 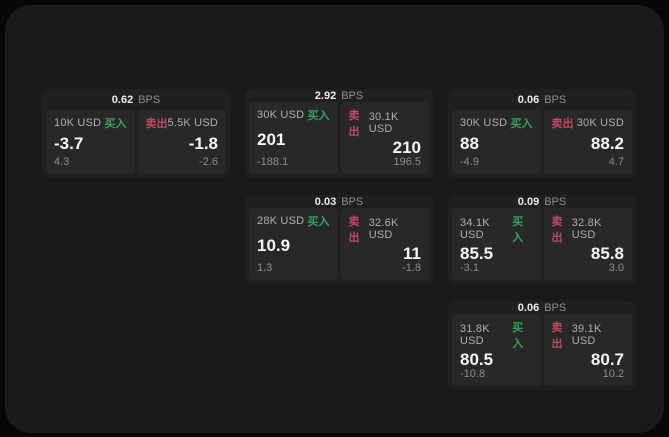 What do you see at coordinates (607, 143) in the screenshot?
I see `sell-price: 88.2` at bounding box center [607, 143].